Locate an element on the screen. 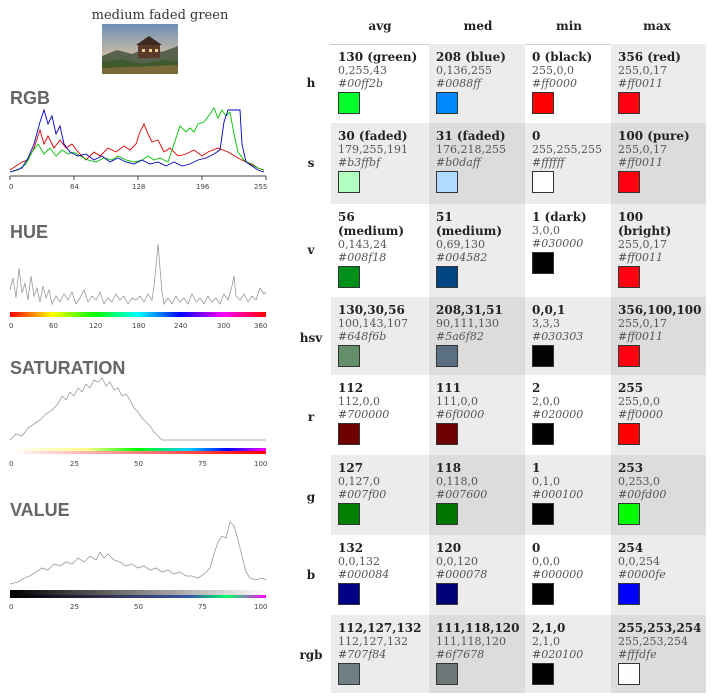 This screenshot has height=698, width=712. stat-value: 2,1,0 is located at coordinates (549, 628).